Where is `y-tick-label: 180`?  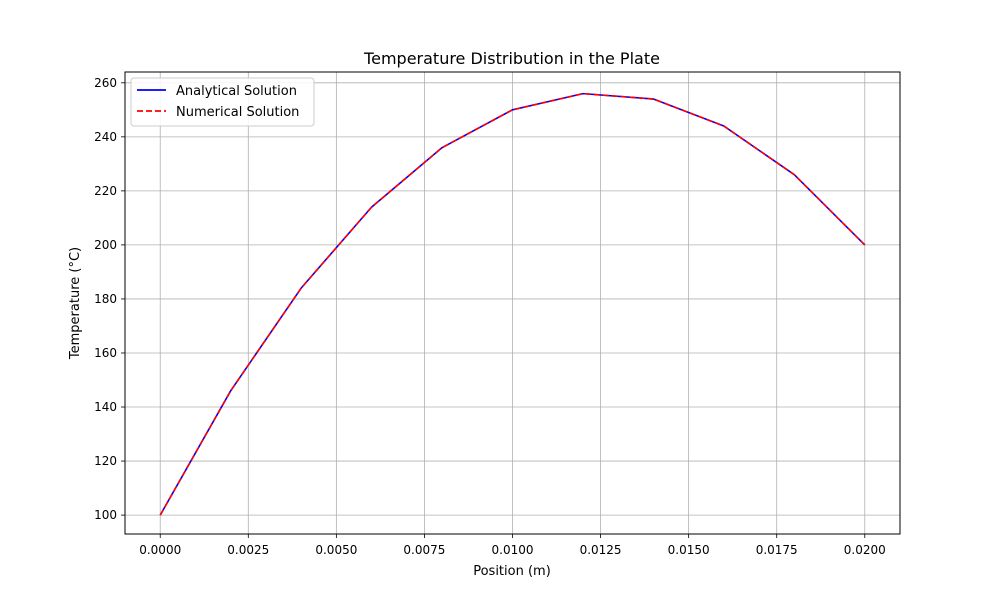 y-tick-label: 180 is located at coordinates (105, 299).